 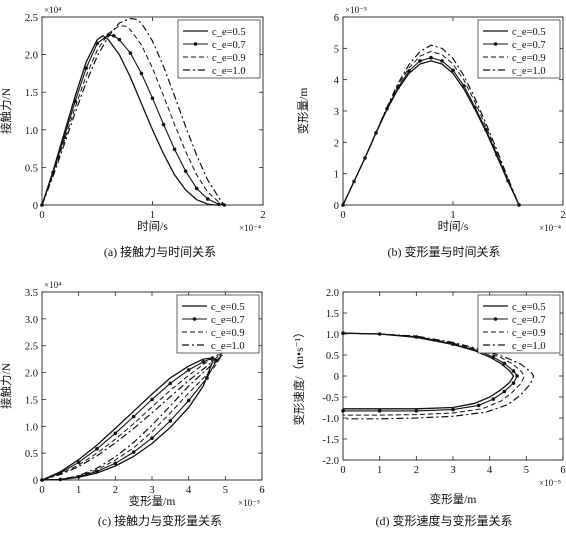 What do you see at coordinates (444, 520) in the screenshot?
I see `panel-caption: (d) 变形速度与变形量关系` at bounding box center [444, 520].